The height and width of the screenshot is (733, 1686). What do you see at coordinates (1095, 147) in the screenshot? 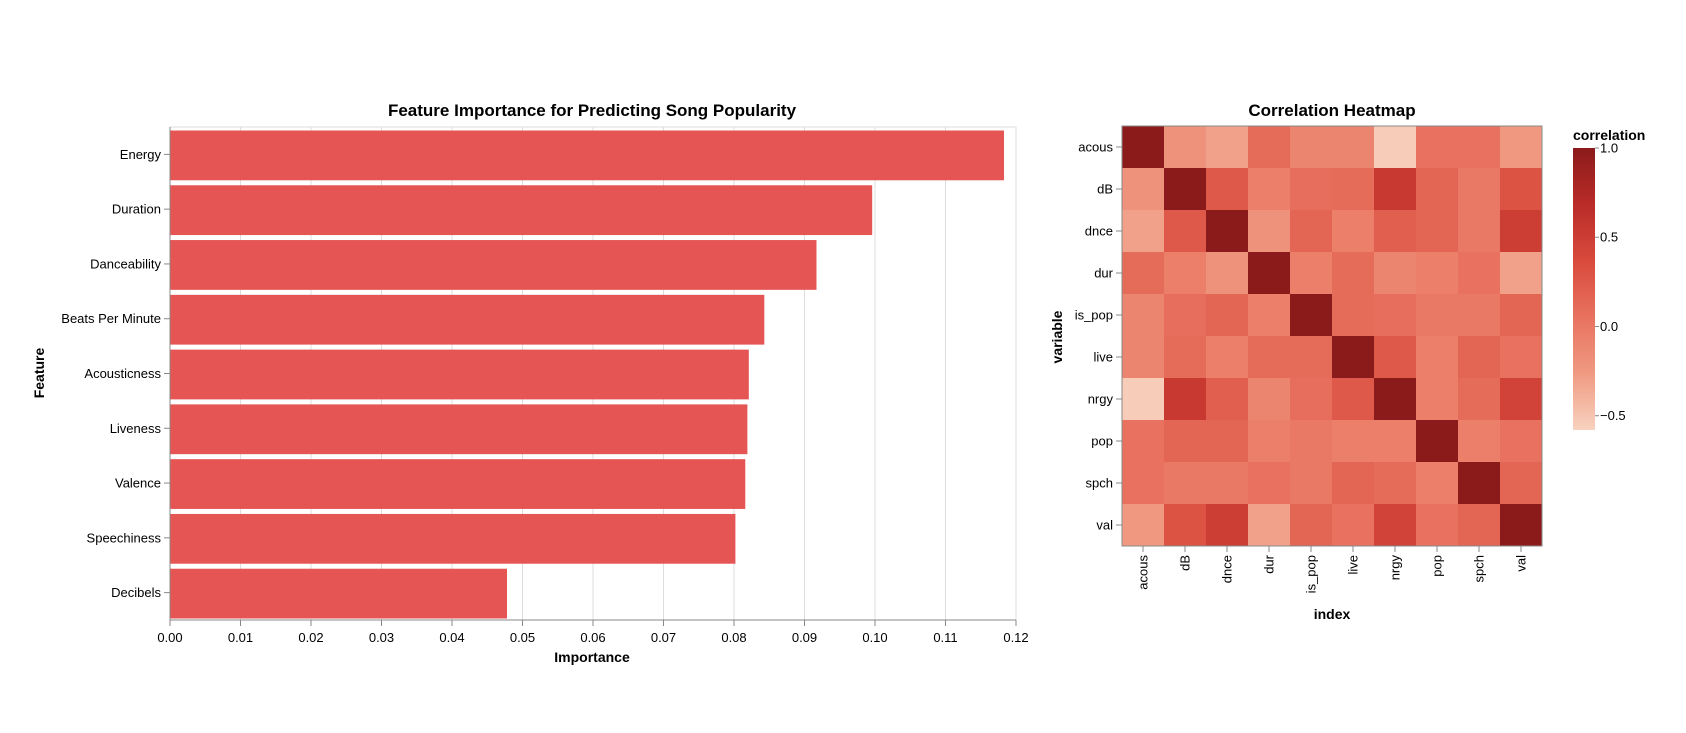
I see `y-tick-label: acous` at bounding box center [1095, 147].